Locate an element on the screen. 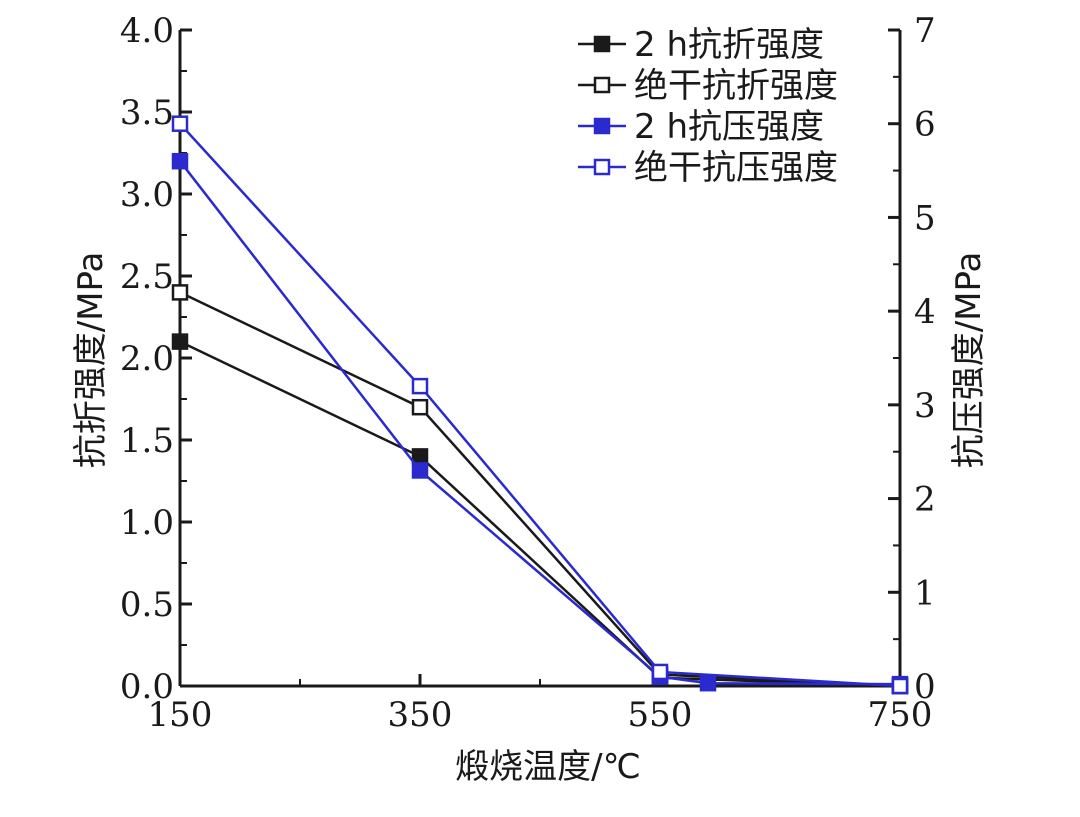  left-tick-label: 1.5 is located at coordinates (147, 441).